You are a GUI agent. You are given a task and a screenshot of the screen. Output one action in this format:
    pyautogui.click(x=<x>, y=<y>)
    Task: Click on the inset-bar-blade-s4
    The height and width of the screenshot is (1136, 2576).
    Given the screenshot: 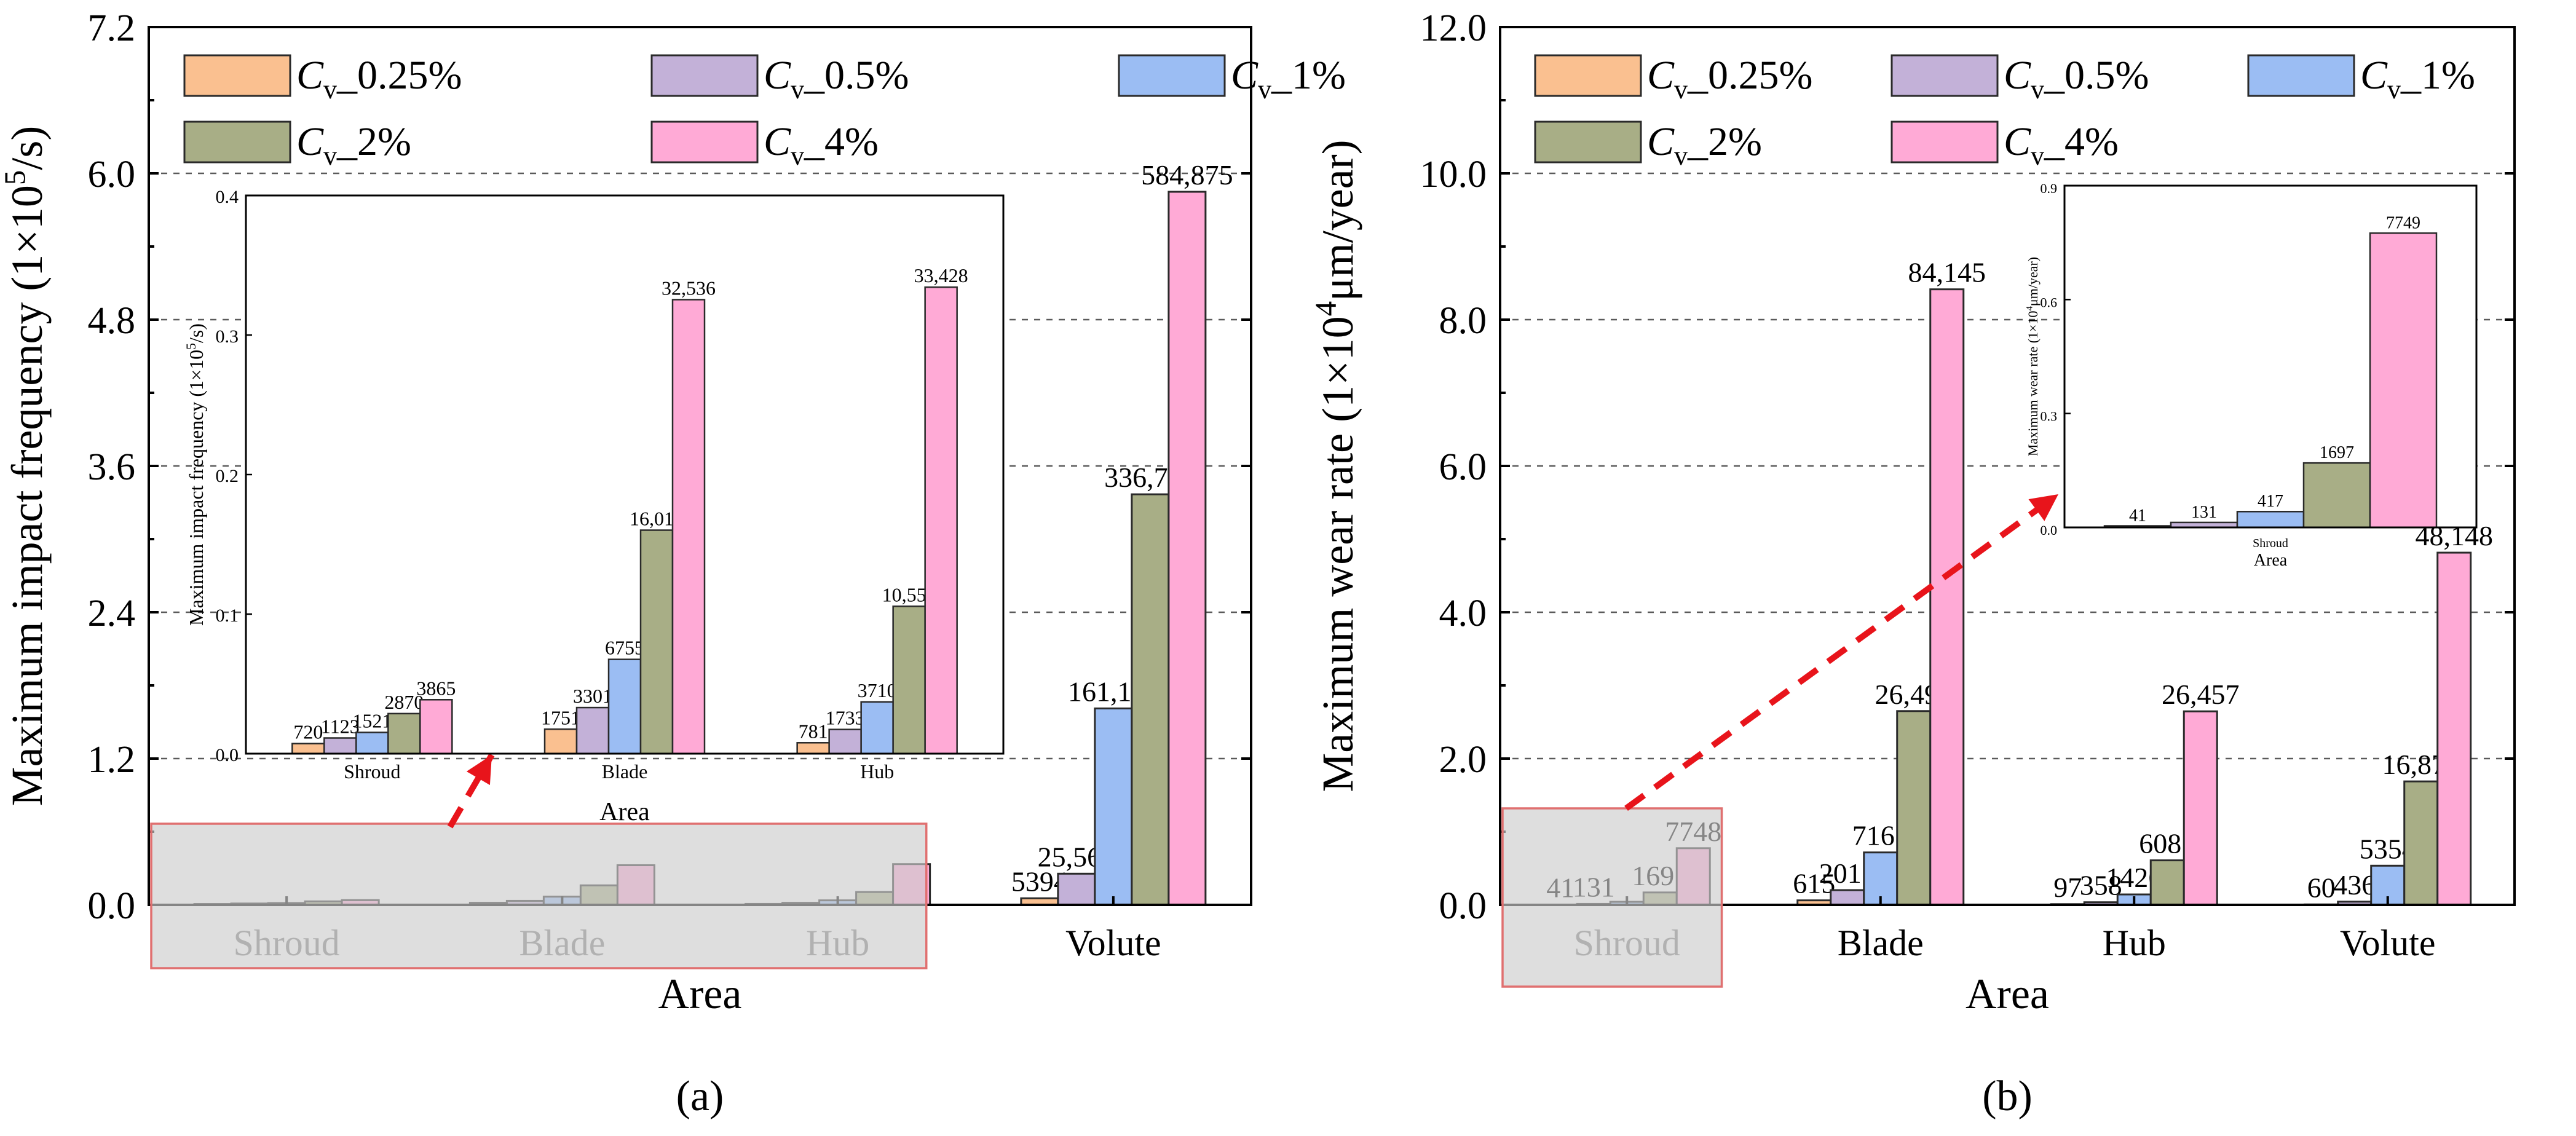 What is the action you would take?
    pyautogui.click(x=688, y=527)
    